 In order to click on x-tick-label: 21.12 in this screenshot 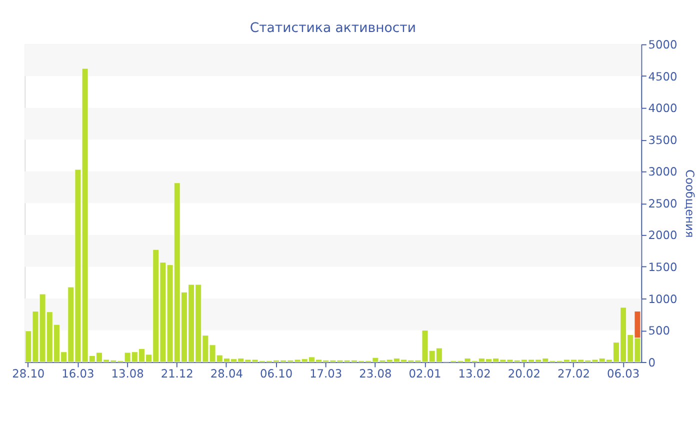, I will do `click(177, 373)`.